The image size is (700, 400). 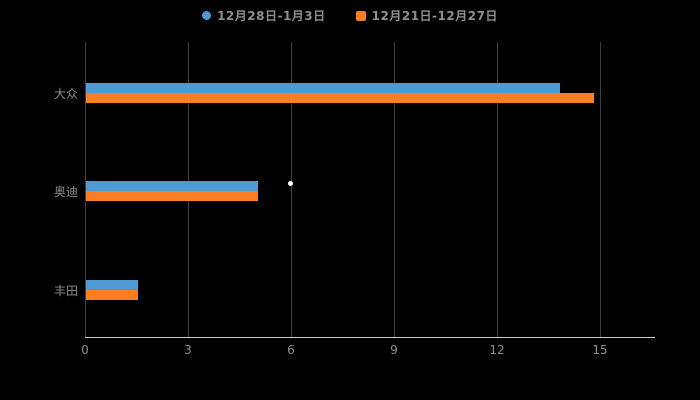 I want to click on legend-item-week-current: 12月28日-1月3日, so click(x=264, y=15).